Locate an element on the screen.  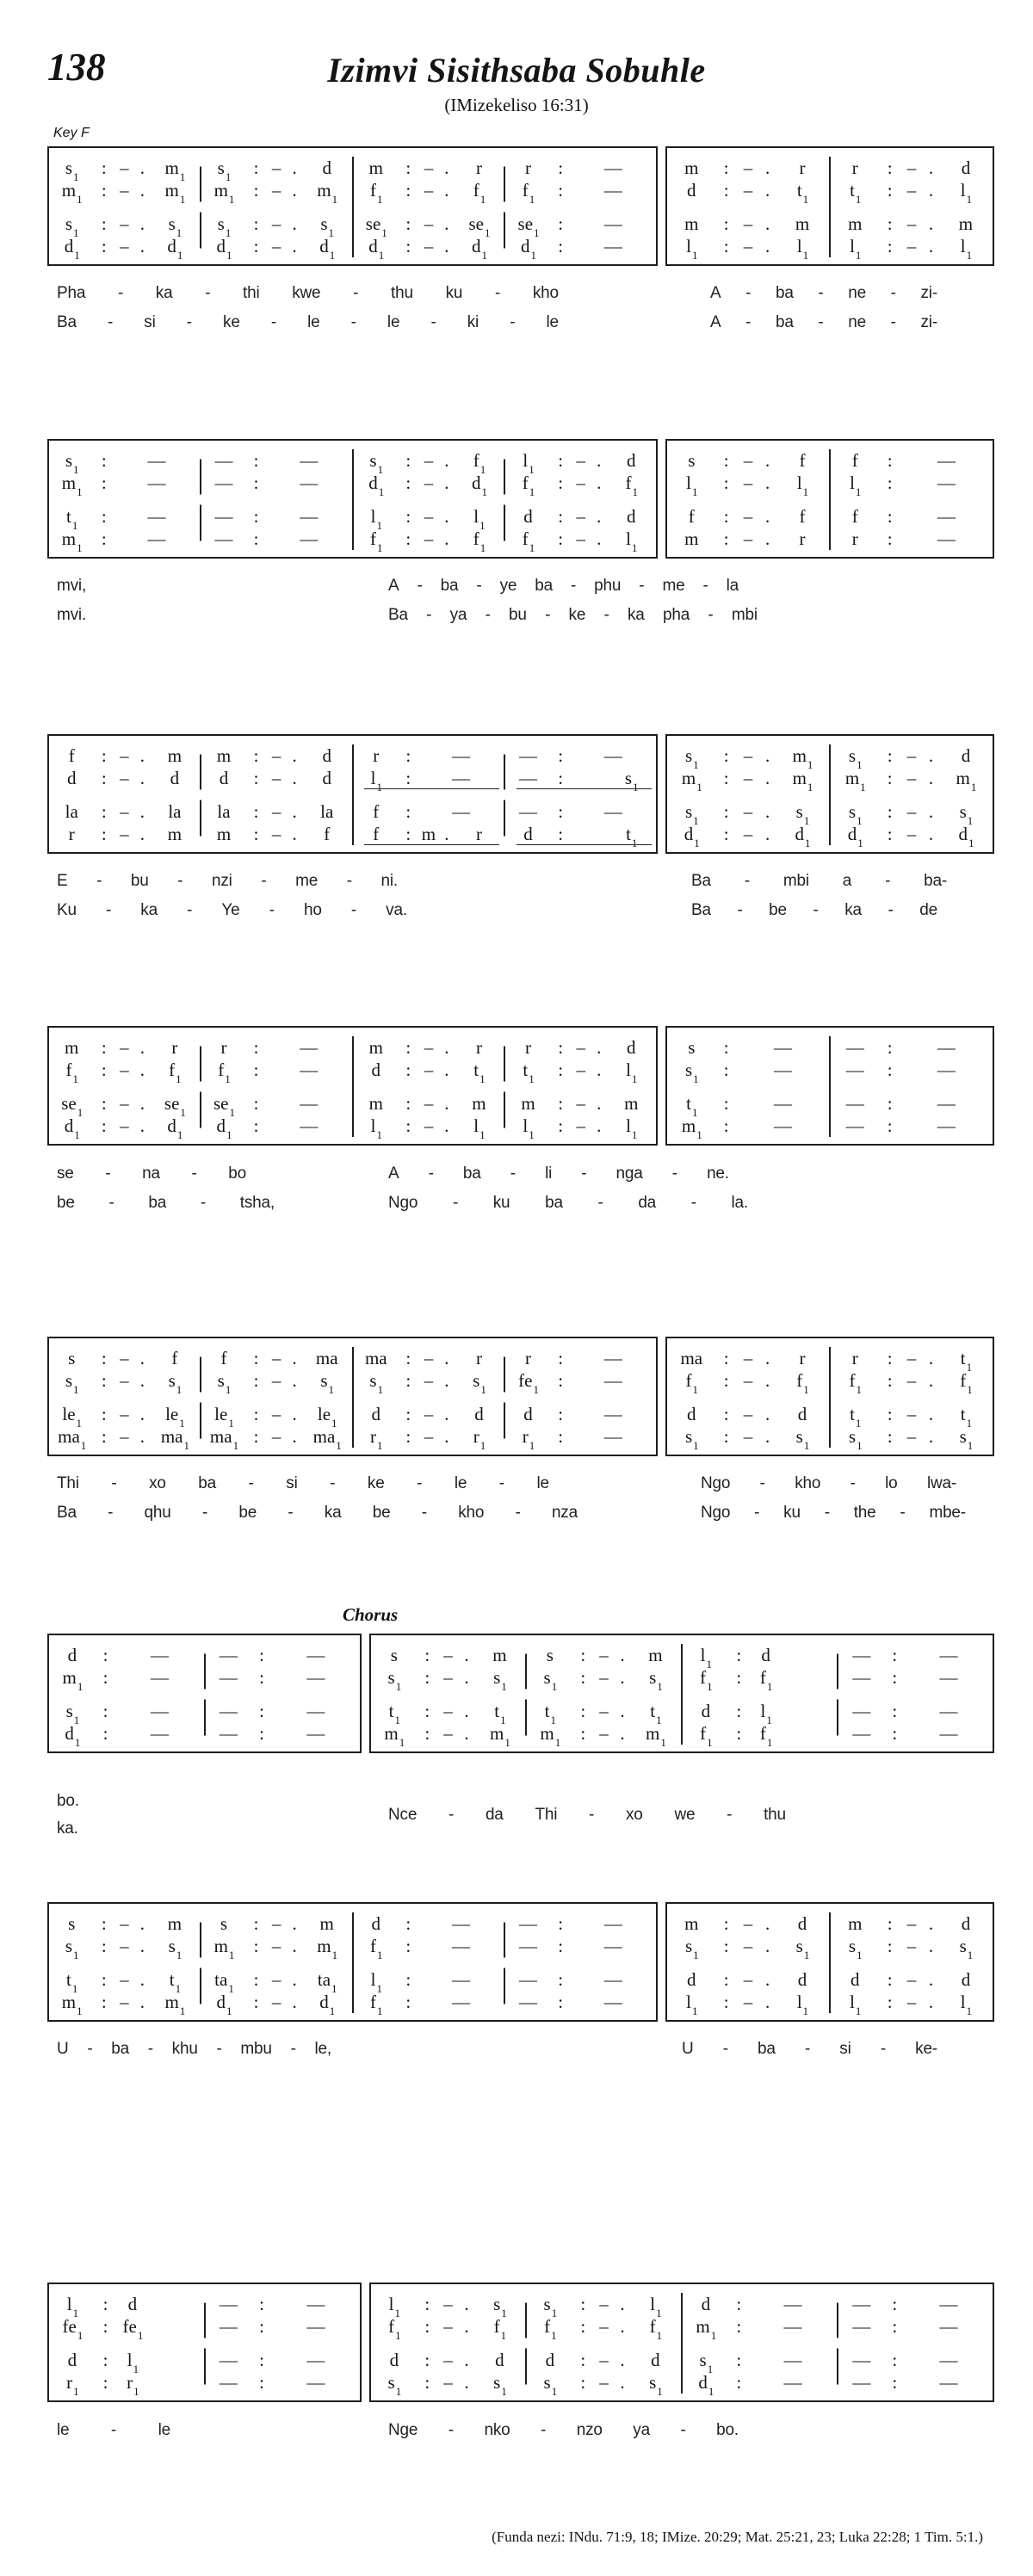
measure: f: –. m d: –. d la: –. la r: –. m is located at coordinates (124, 794).